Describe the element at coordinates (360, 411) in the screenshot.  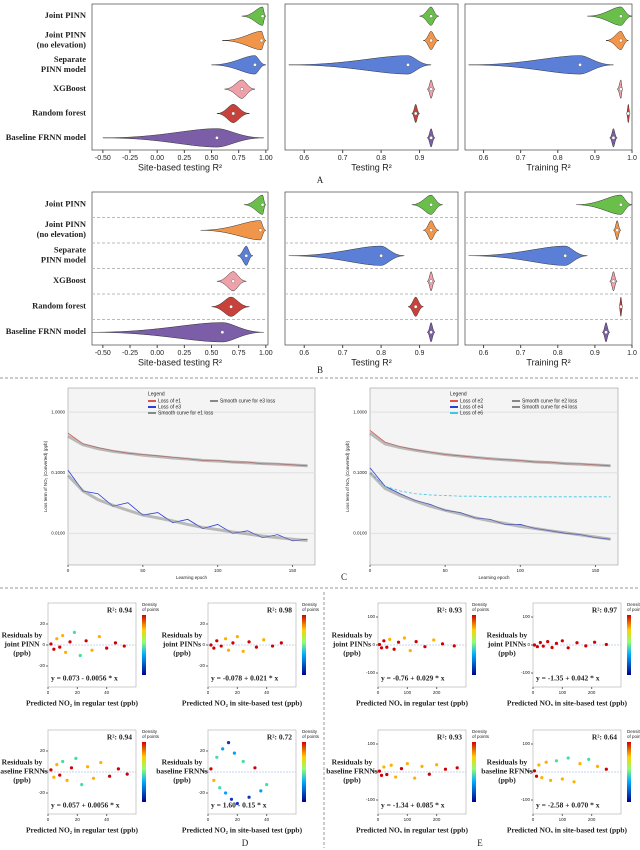
I see `y-tick-label: 1.0000` at that location.